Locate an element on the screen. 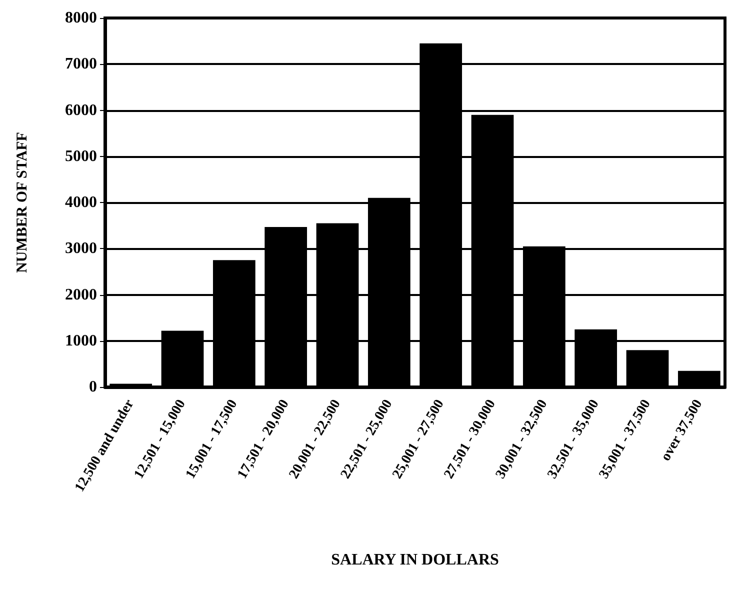  y-tick-label: 4000 is located at coordinates (81, 202).